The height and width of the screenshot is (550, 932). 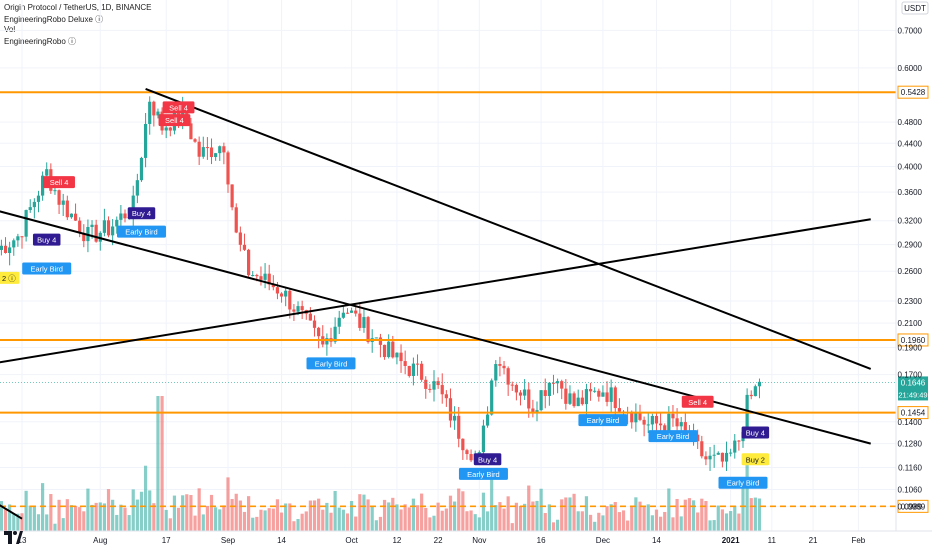 I want to click on last-price-label: 0.1646, so click(x=913, y=382).